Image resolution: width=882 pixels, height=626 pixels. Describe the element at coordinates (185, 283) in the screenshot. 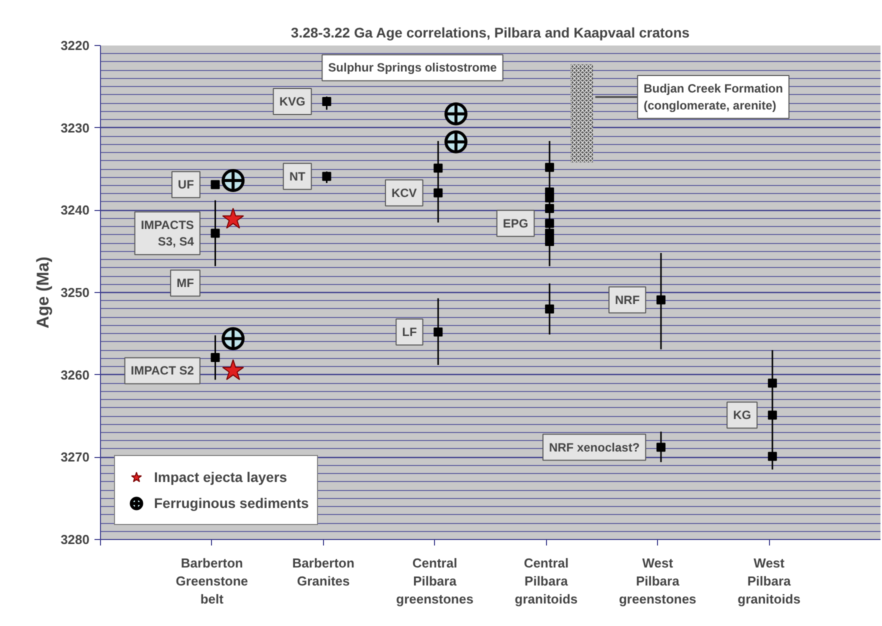

I see `annotation: MF` at that location.